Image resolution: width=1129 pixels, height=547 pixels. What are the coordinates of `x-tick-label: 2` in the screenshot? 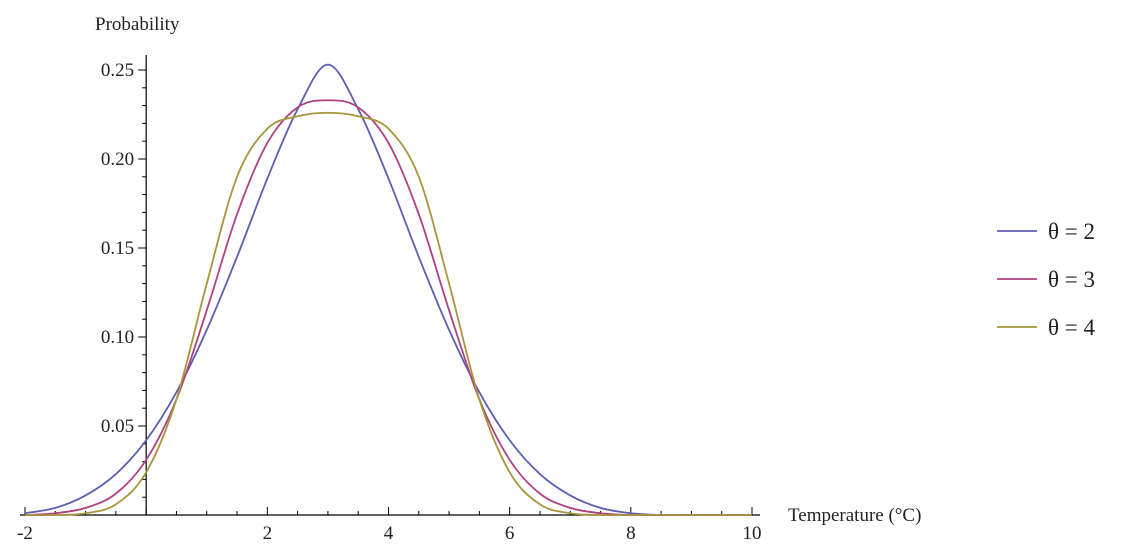 It's located at (268, 533).